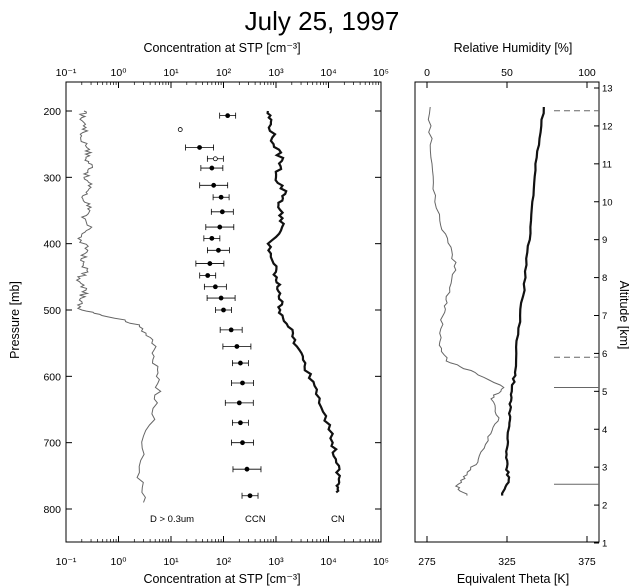  I want to click on altitude-tick-label: 11, so click(607, 164).